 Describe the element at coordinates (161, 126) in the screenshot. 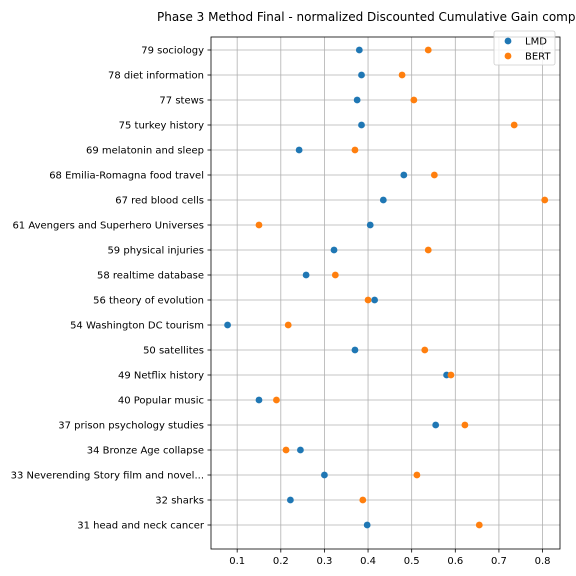

I see `y-tick-label: 75 turkey history` at that location.